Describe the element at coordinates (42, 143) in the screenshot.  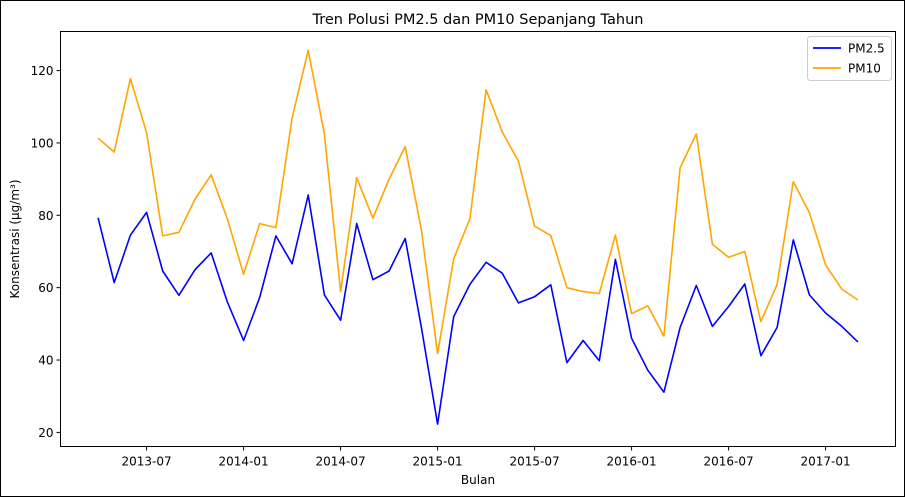
I see `y-tick-label: 100` at that location.